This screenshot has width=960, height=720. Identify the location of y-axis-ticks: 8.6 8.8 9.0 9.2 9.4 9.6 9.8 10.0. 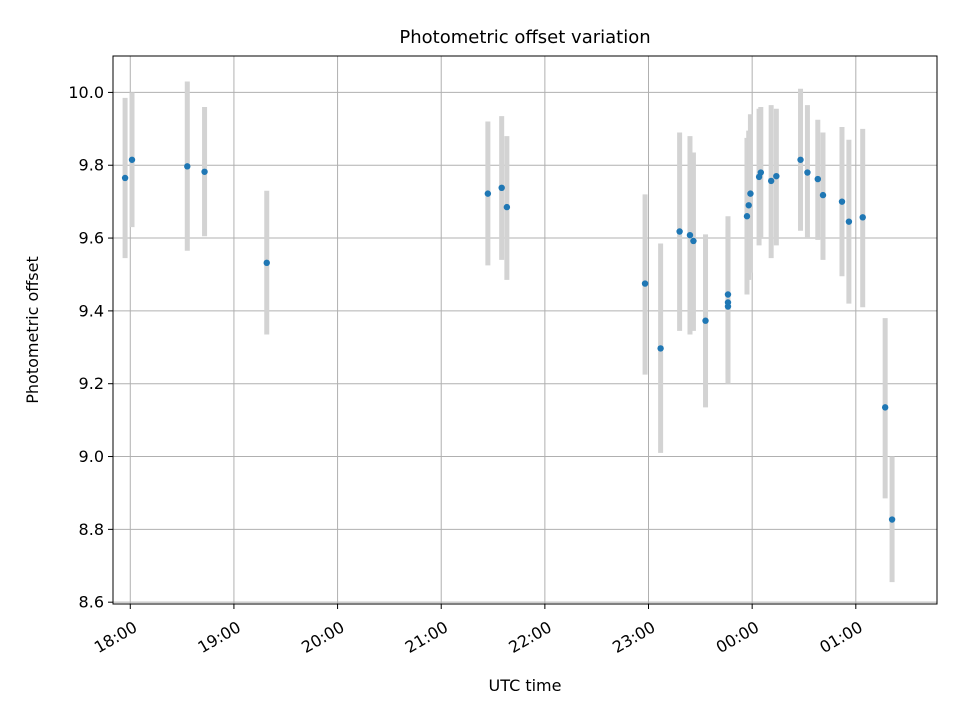
(90, 347).